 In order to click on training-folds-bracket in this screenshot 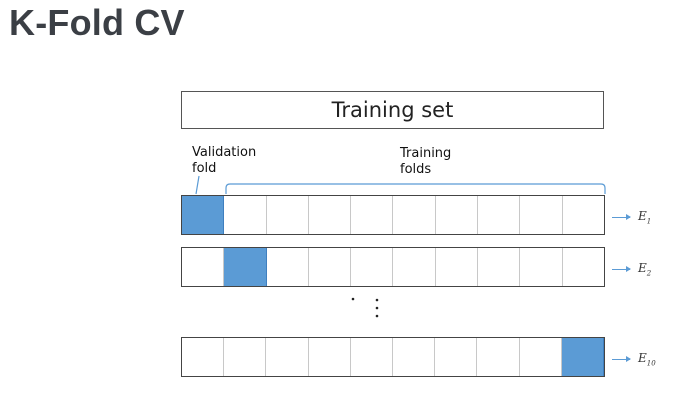, I will do `click(415, 188)`.